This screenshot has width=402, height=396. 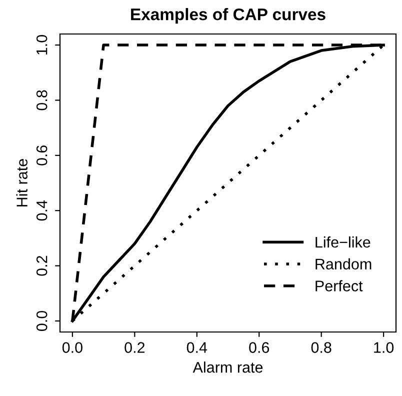 What do you see at coordinates (259, 347) in the screenshot?
I see `x-tick-label: 0.6` at bounding box center [259, 347].